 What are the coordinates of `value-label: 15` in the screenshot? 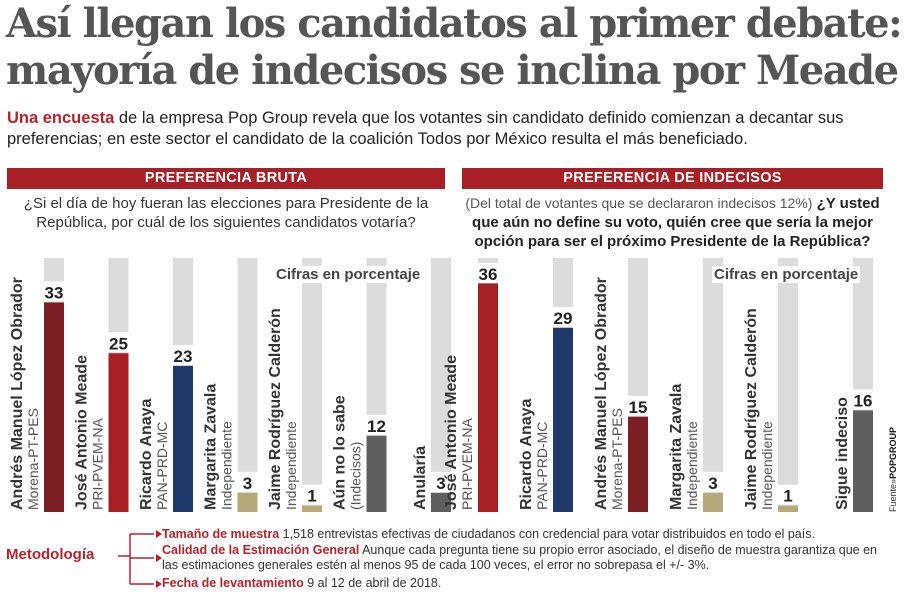 It's located at (638, 407).